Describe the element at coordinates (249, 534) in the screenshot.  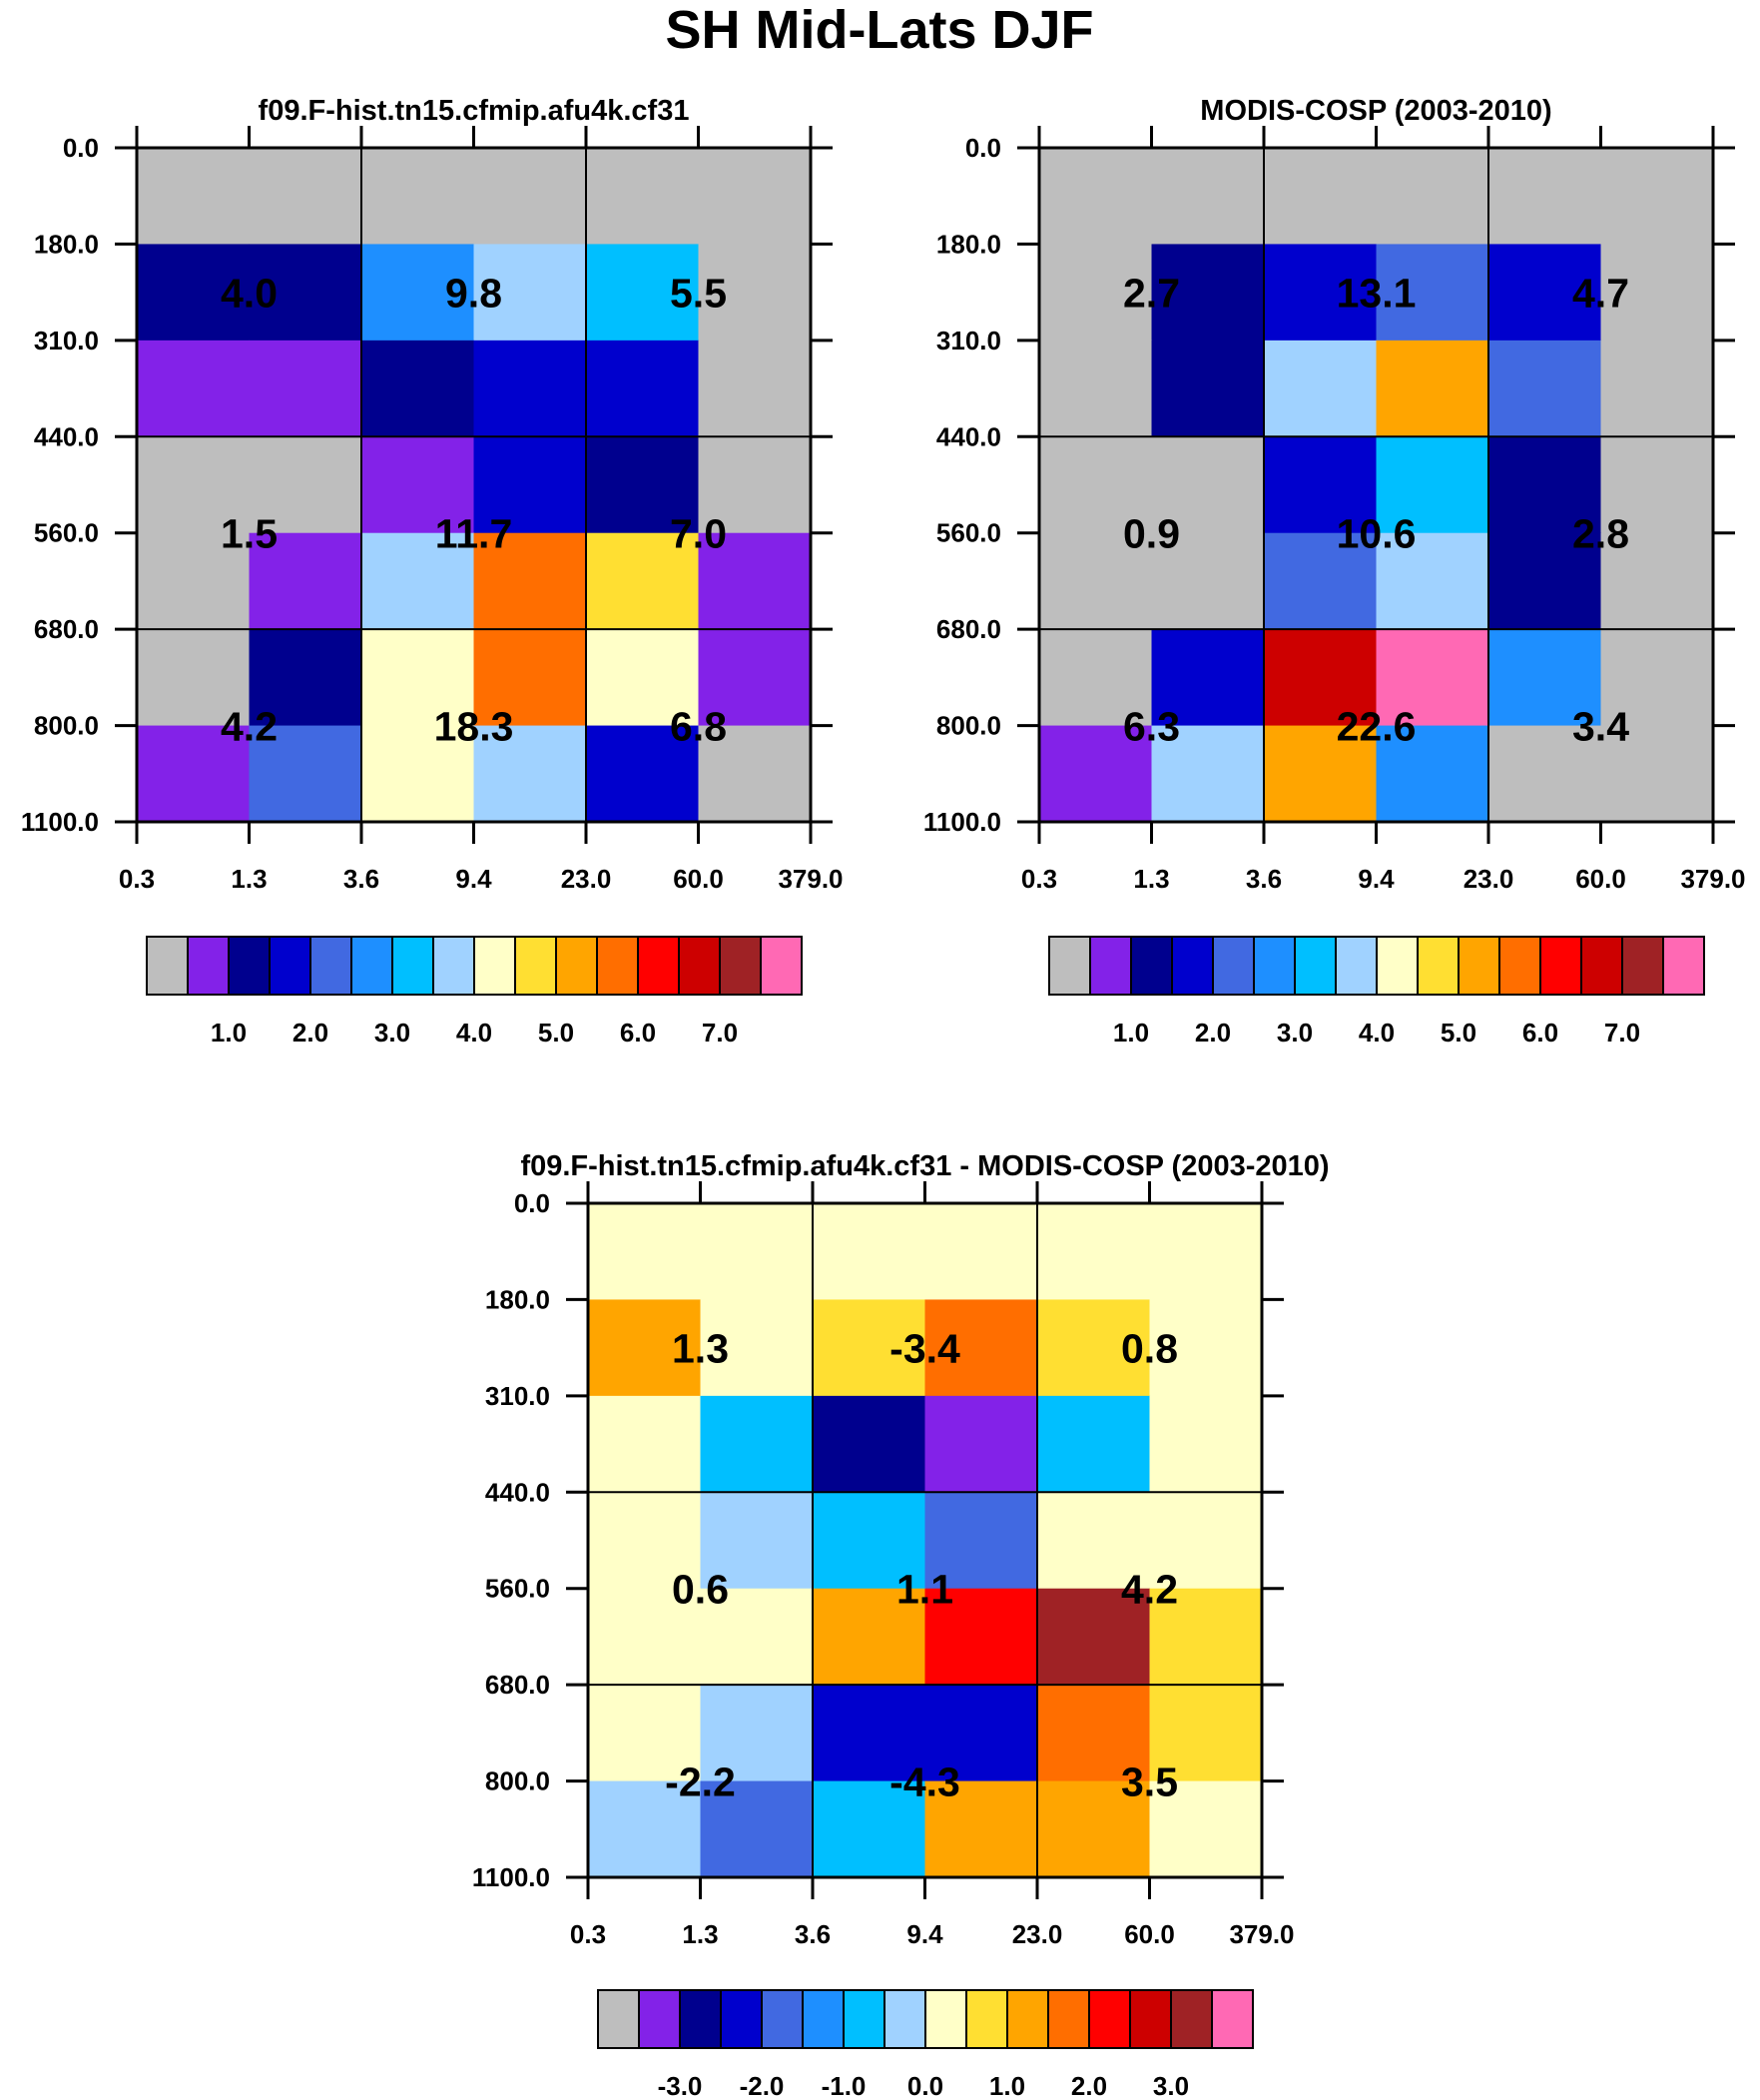
I see `group-value-label: 1.5` at that location.